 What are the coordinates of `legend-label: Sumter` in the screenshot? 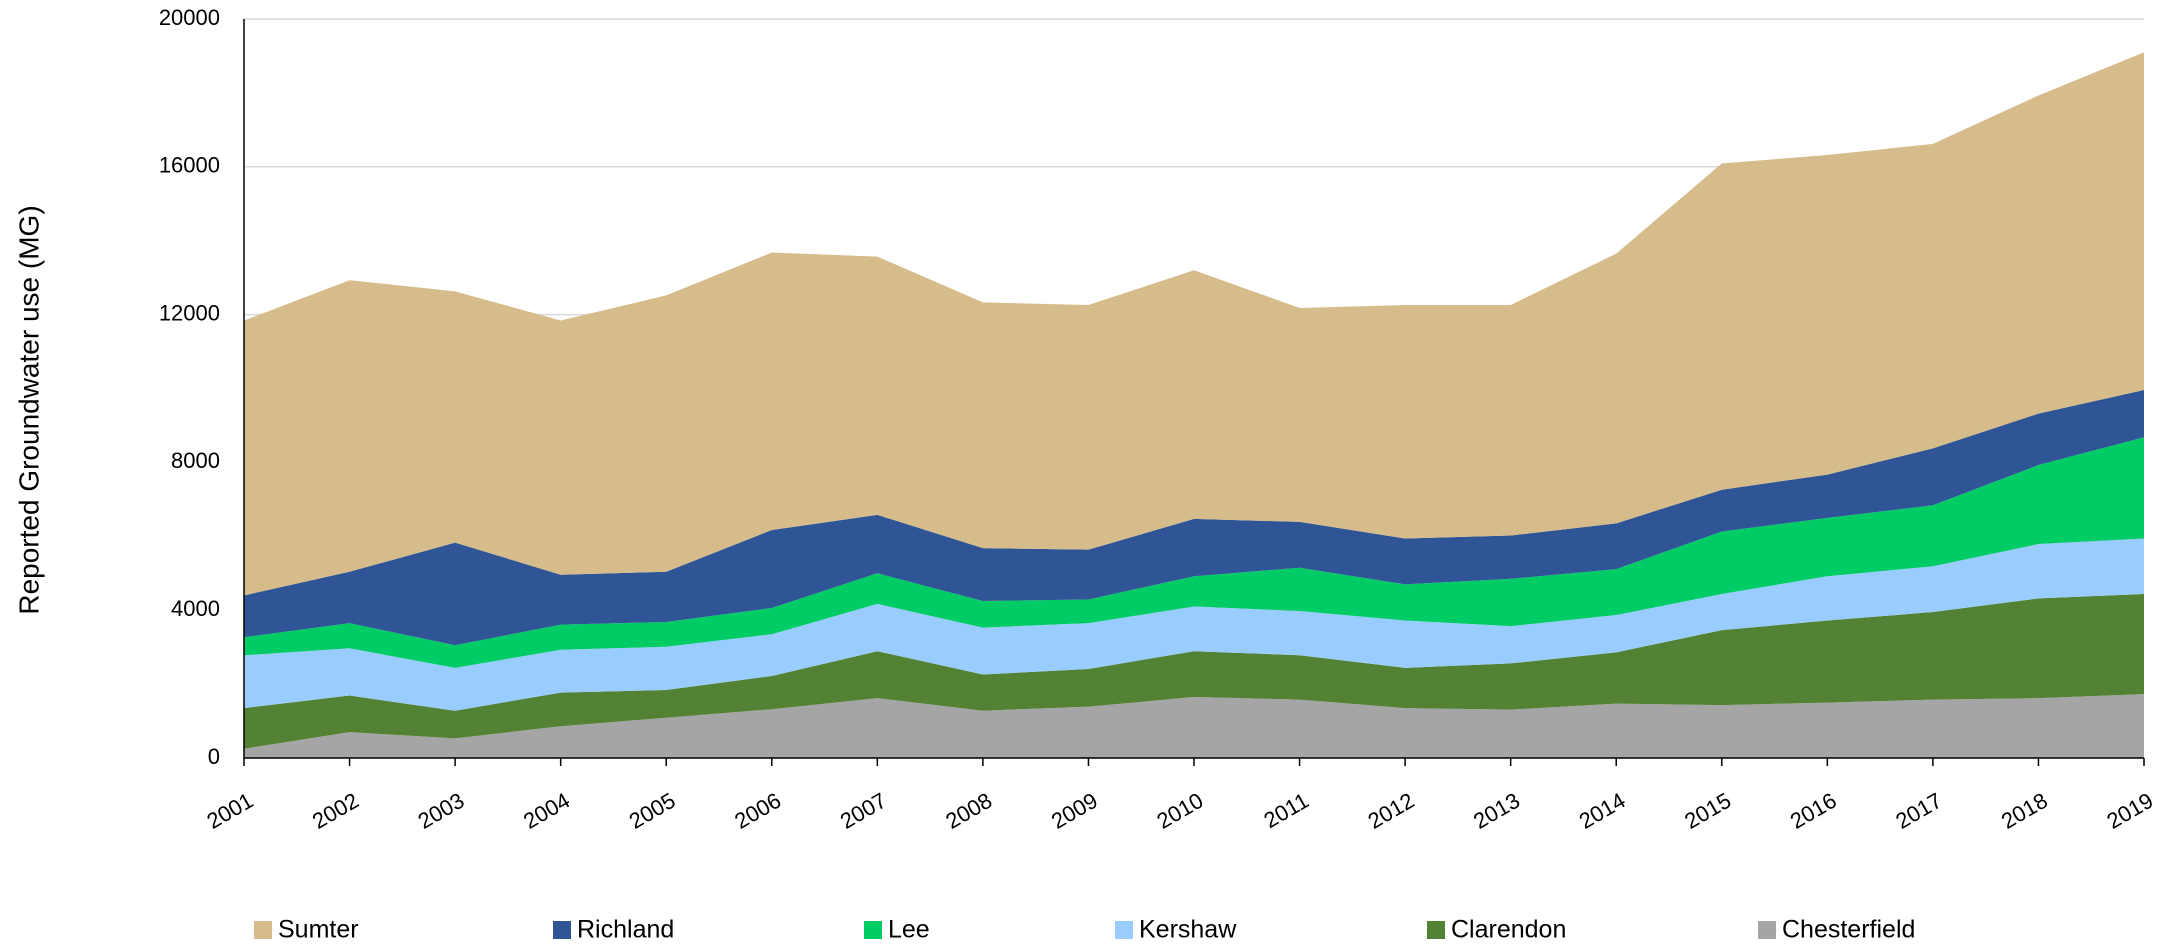 It's located at (318, 930).